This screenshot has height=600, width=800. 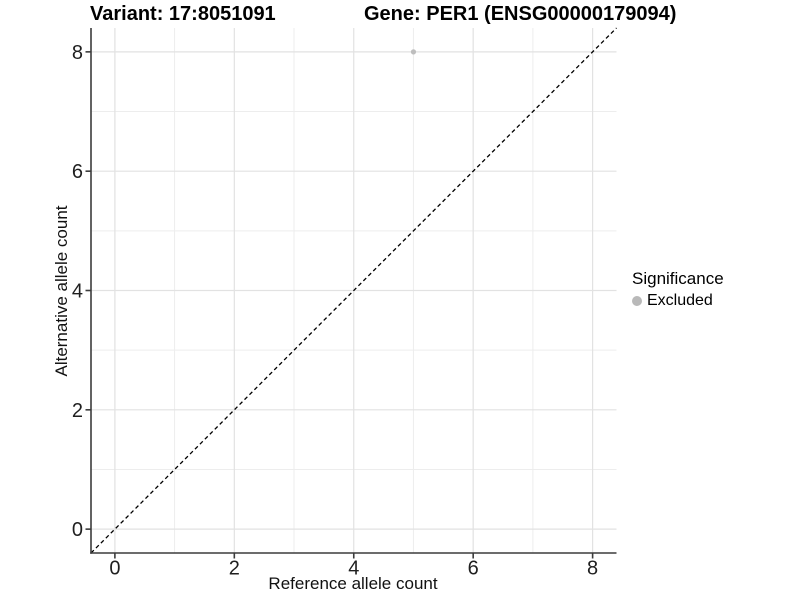 What do you see at coordinates (77, 411) in the screenshot?
I see `y-tick-label: 2` at bounding box center [77, 411].